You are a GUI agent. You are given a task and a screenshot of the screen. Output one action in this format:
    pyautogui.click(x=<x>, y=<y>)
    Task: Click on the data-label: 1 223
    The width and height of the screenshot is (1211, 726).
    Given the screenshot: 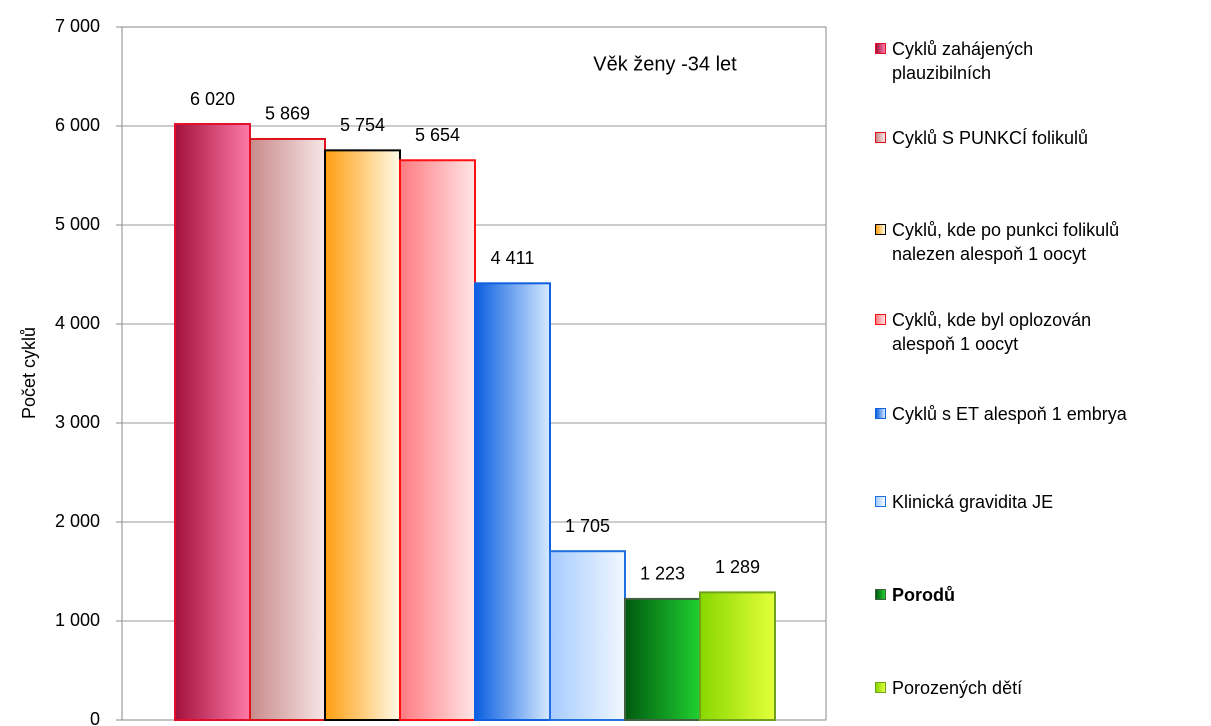 What is the action you would take?
    pyautogui.click(x=662, y=574)
    